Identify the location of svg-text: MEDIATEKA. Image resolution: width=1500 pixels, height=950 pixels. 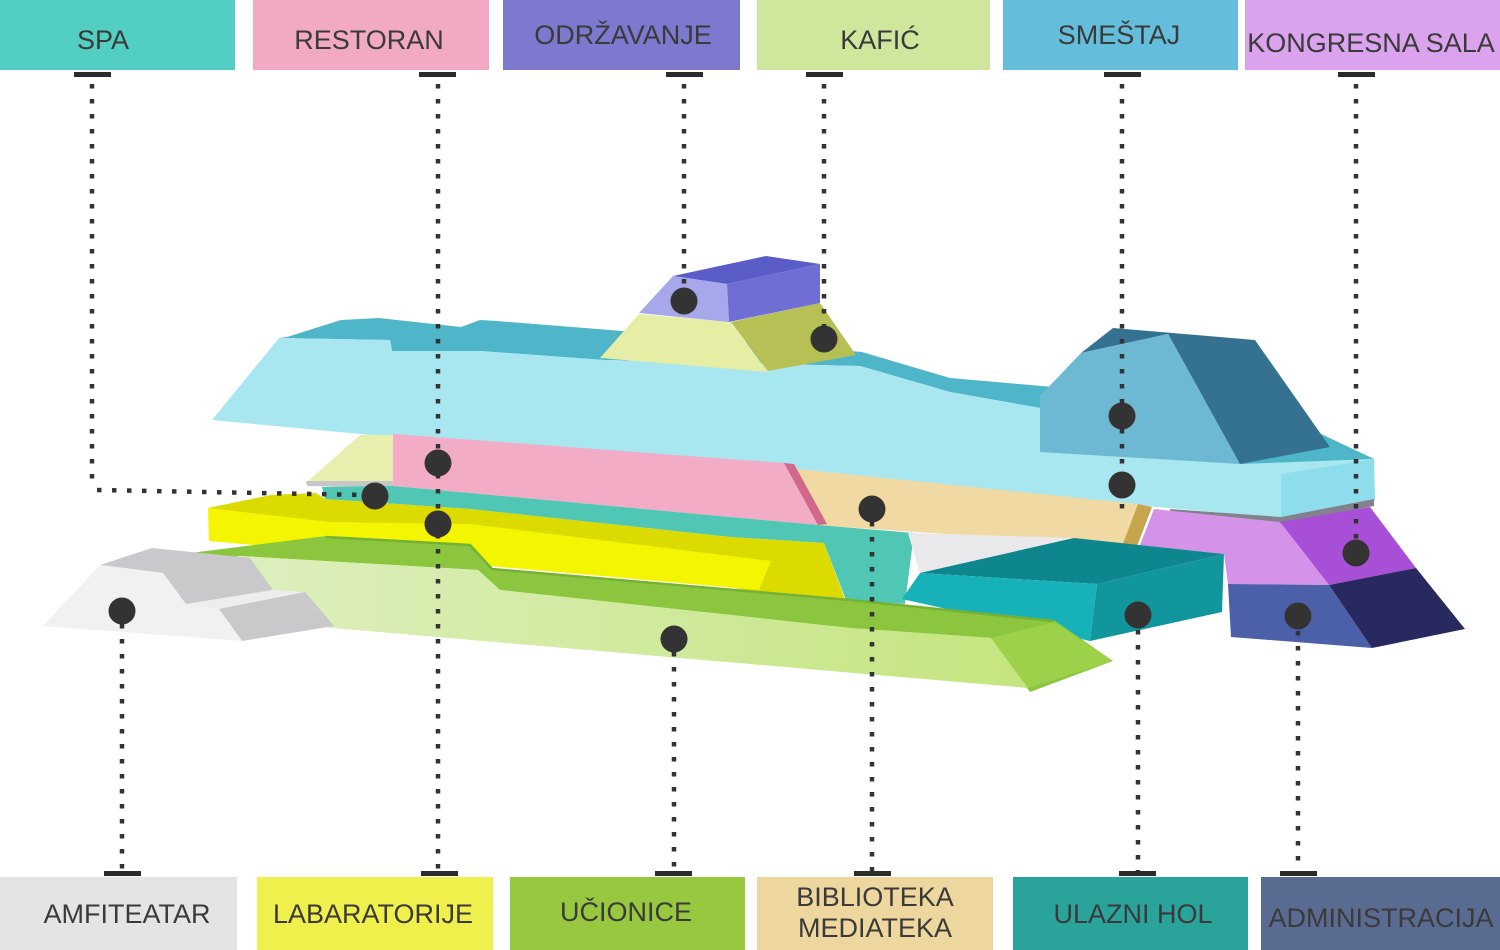
(875, 928).